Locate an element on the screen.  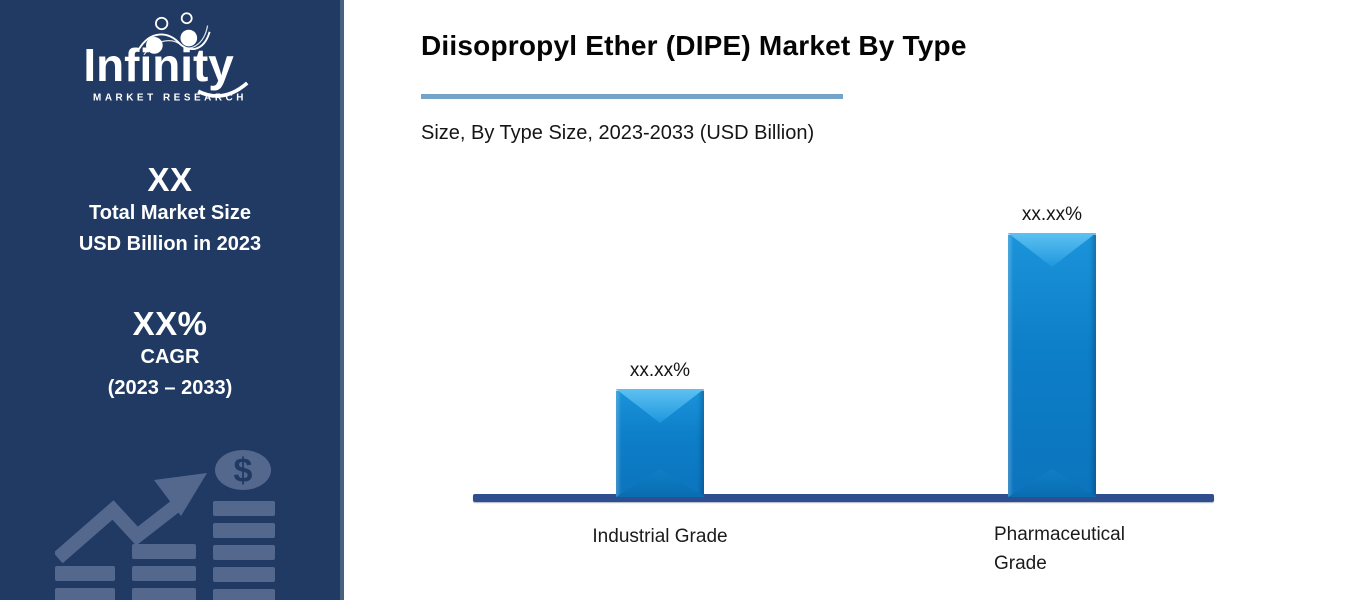
total-market-size-label: Total Market Size is located at coordinates (170, 213).